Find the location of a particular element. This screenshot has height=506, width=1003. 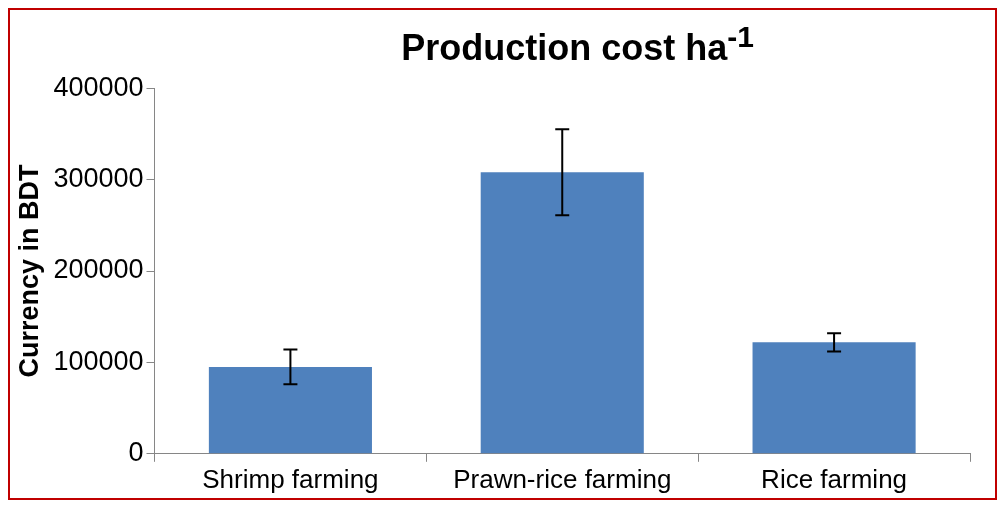

x-tick-label: Shrimp farming is located at coordinates (290, 478).